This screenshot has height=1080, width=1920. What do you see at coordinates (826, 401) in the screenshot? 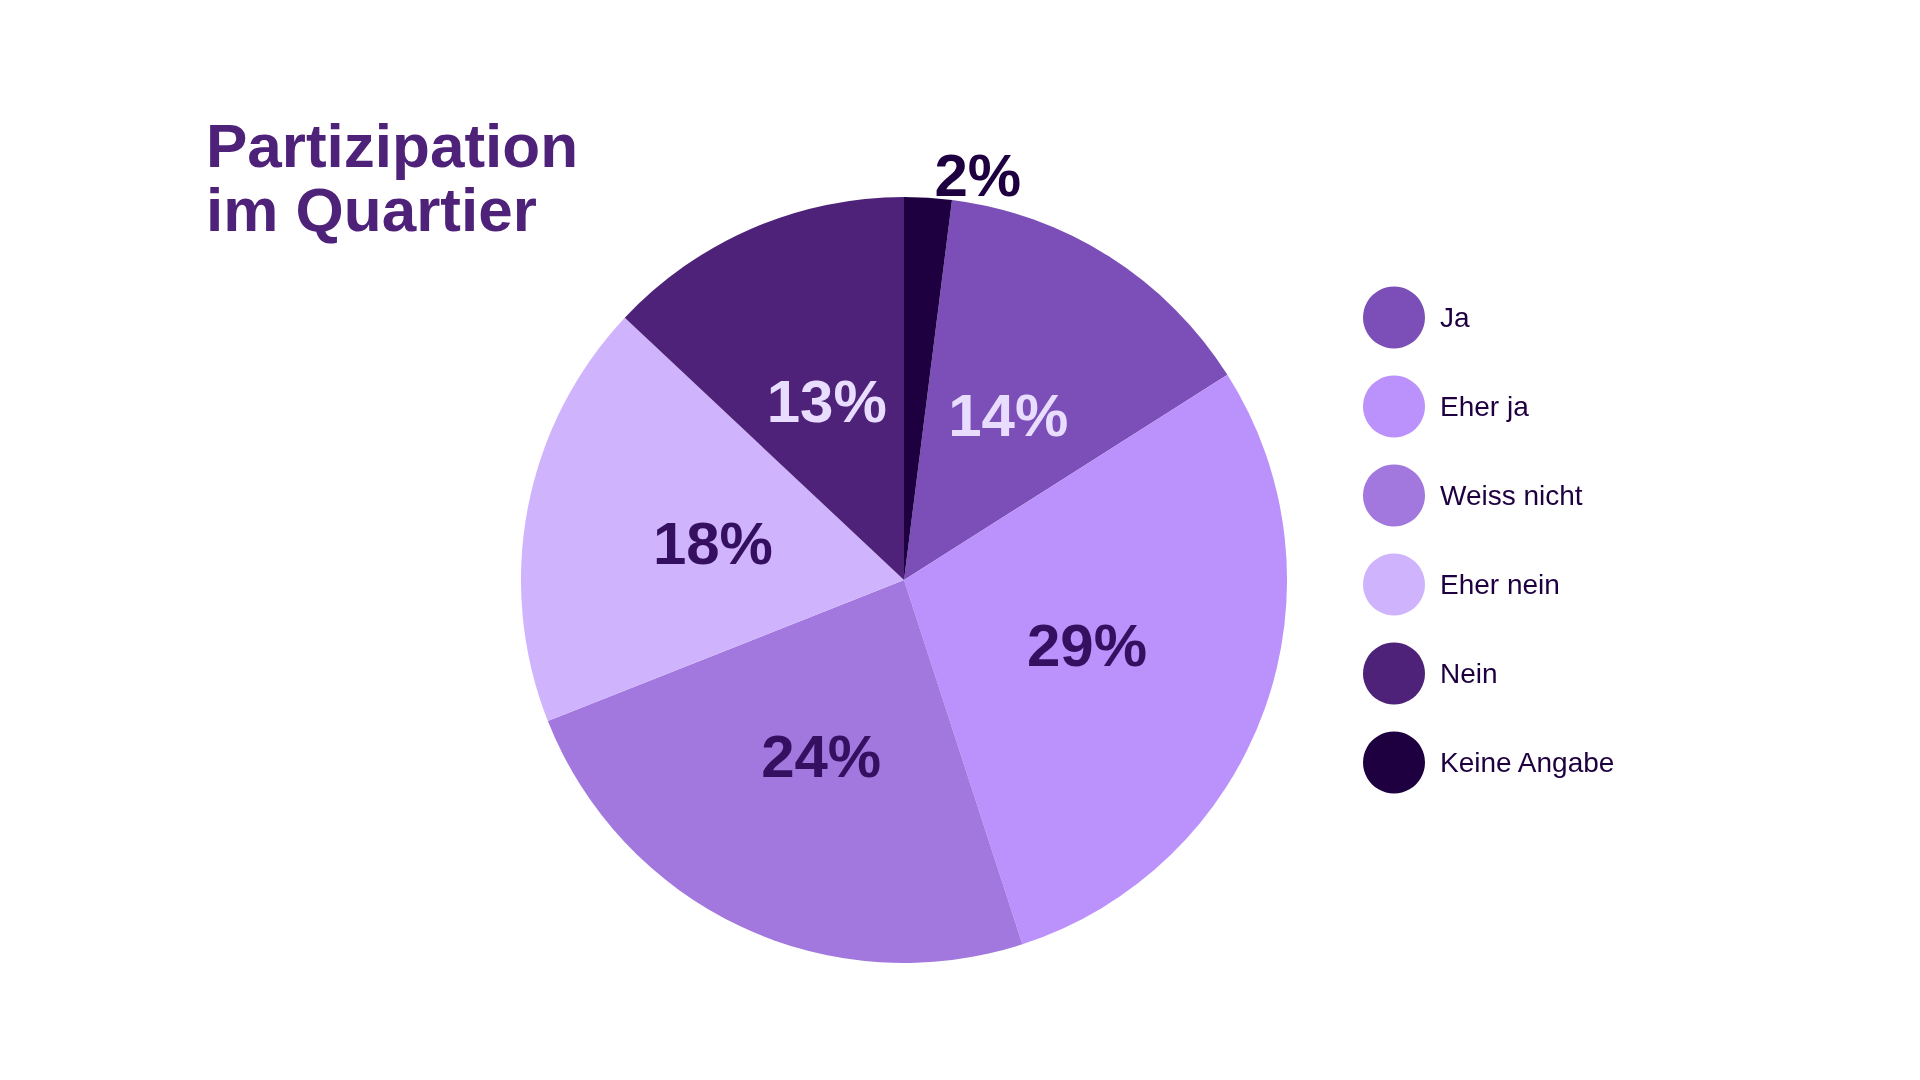
I see `data-label: 13%` at bounding box center [826, 401].